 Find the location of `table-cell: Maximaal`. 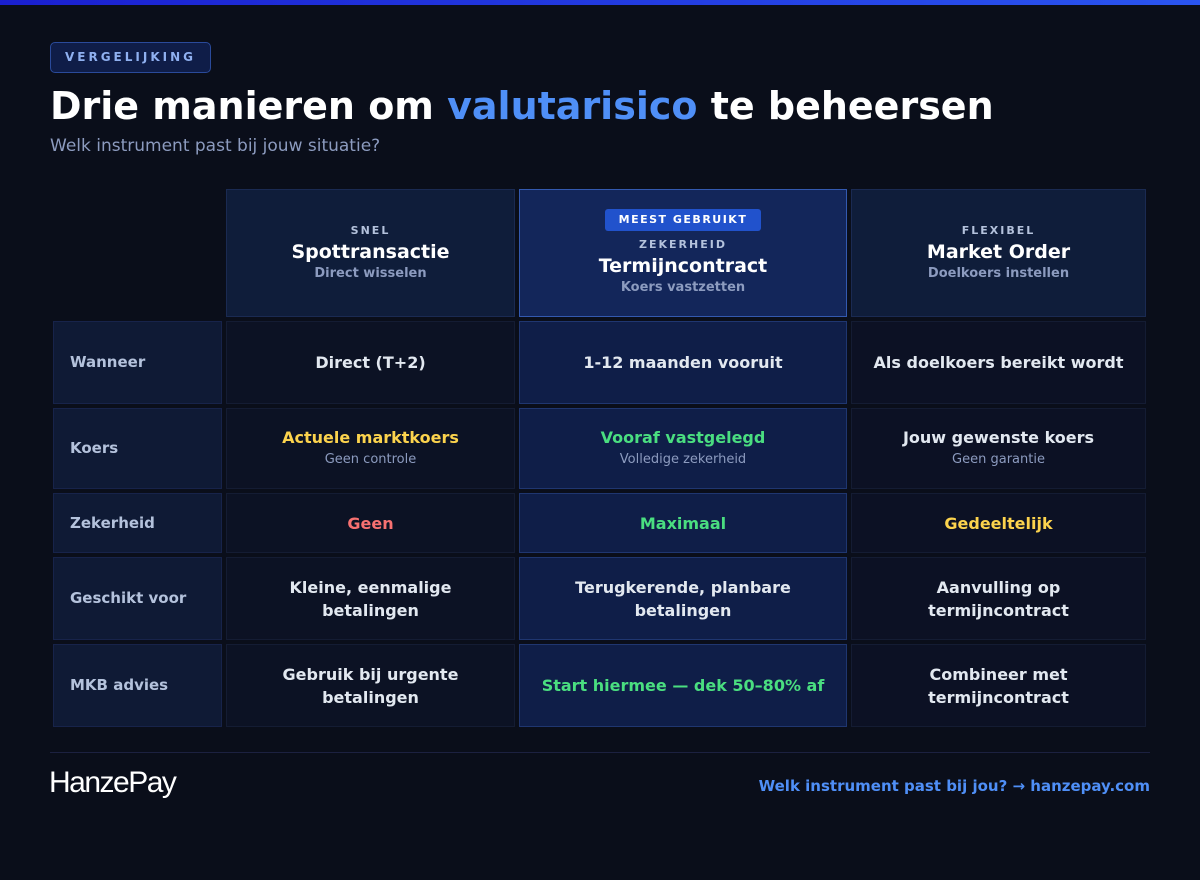

table-cell: Maximaal is located at coordinates (683, 523).